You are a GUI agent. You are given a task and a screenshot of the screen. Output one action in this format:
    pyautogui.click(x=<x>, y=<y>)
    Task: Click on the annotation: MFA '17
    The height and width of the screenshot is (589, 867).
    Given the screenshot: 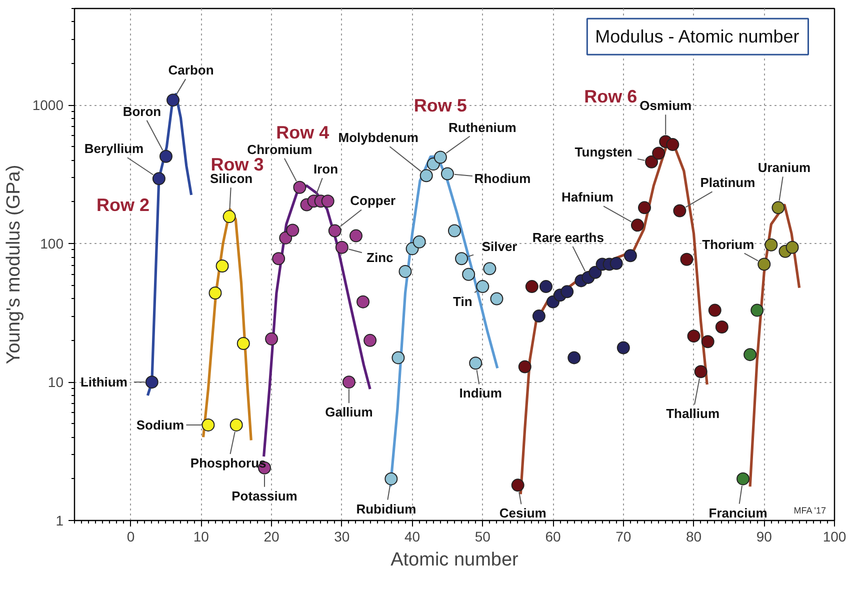 What is the action you would take?
    pyautogui.click(x=810, y=511)
    